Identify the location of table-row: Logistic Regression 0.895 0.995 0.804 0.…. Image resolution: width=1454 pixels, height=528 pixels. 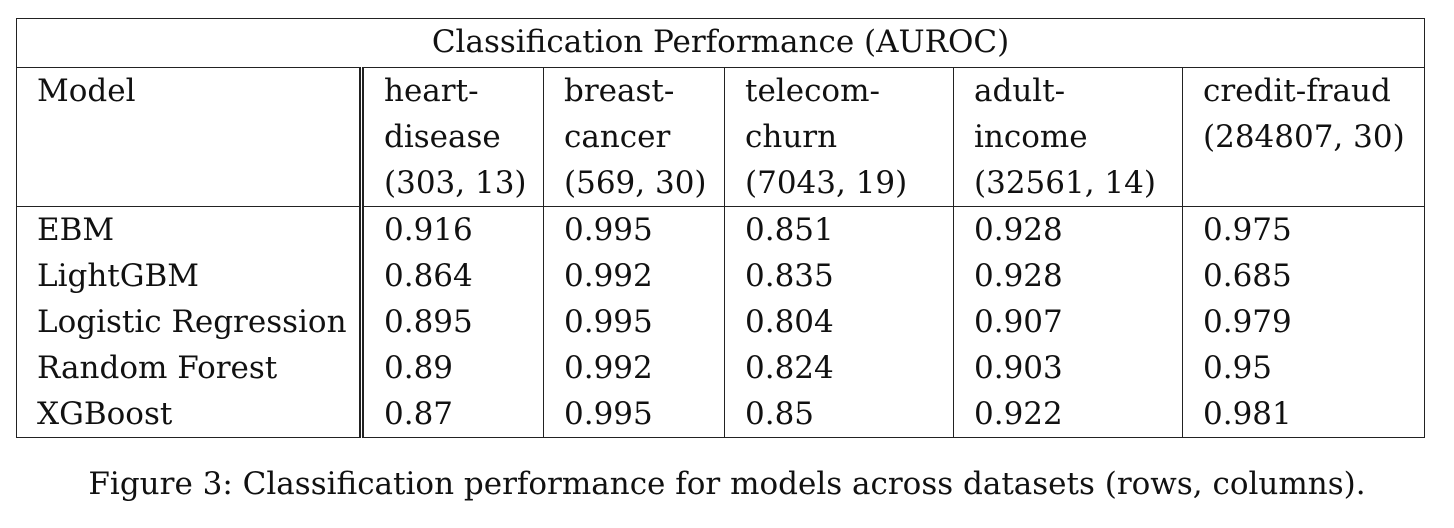
(721, 322).